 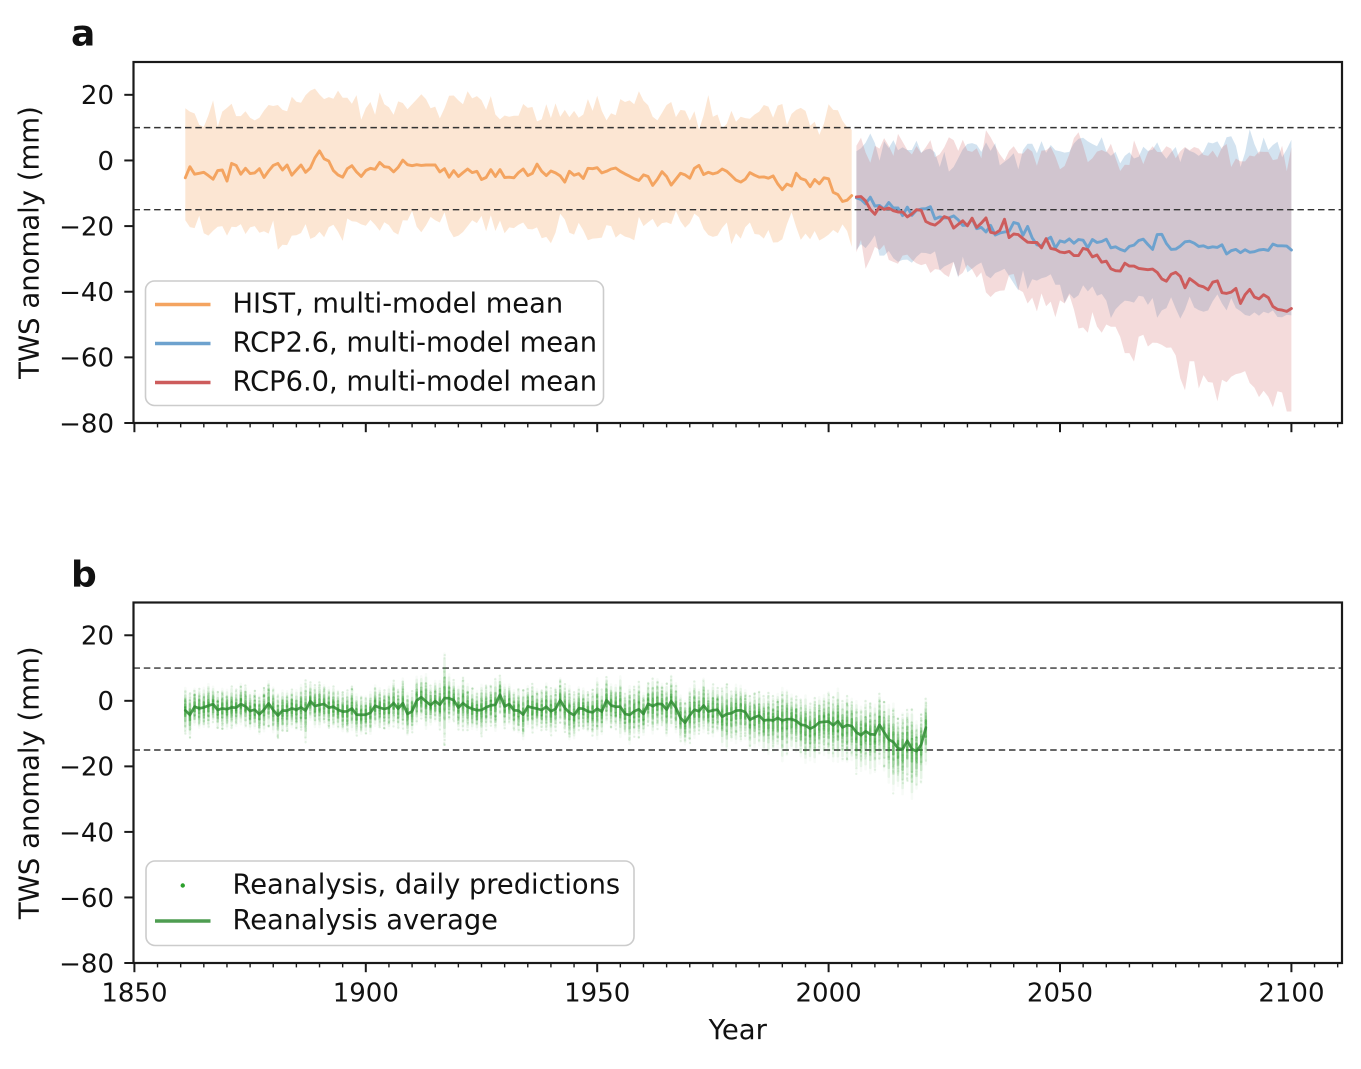 I want to click on x-axis-label: Year, so click(x=738, y=1030).